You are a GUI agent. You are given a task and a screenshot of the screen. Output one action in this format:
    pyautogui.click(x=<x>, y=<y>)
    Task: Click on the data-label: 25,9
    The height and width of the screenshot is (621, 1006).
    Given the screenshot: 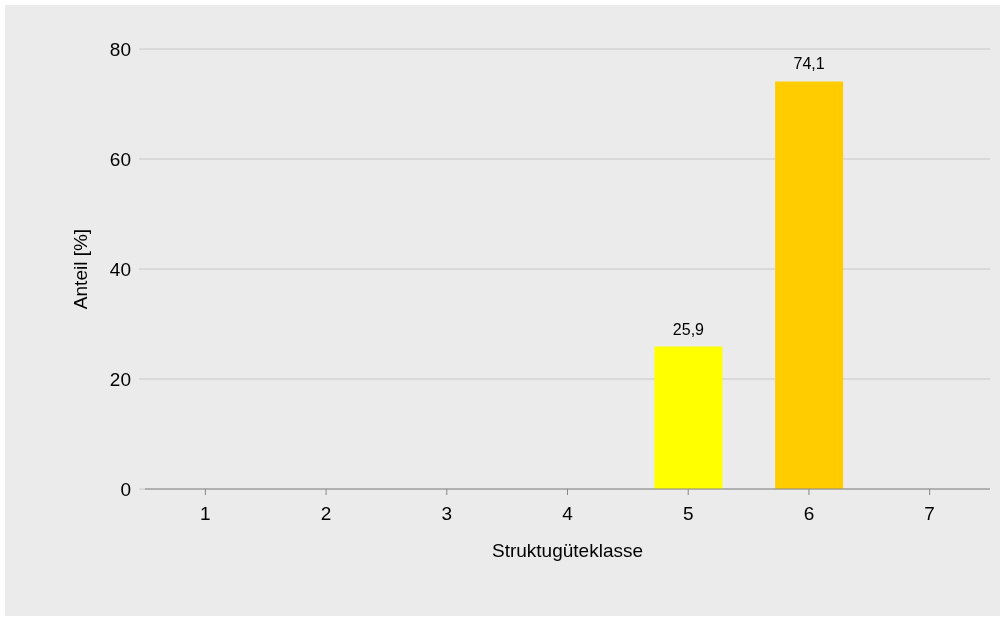 What is the action you would take?
    pyautogui.click(x=688, y=329)
    